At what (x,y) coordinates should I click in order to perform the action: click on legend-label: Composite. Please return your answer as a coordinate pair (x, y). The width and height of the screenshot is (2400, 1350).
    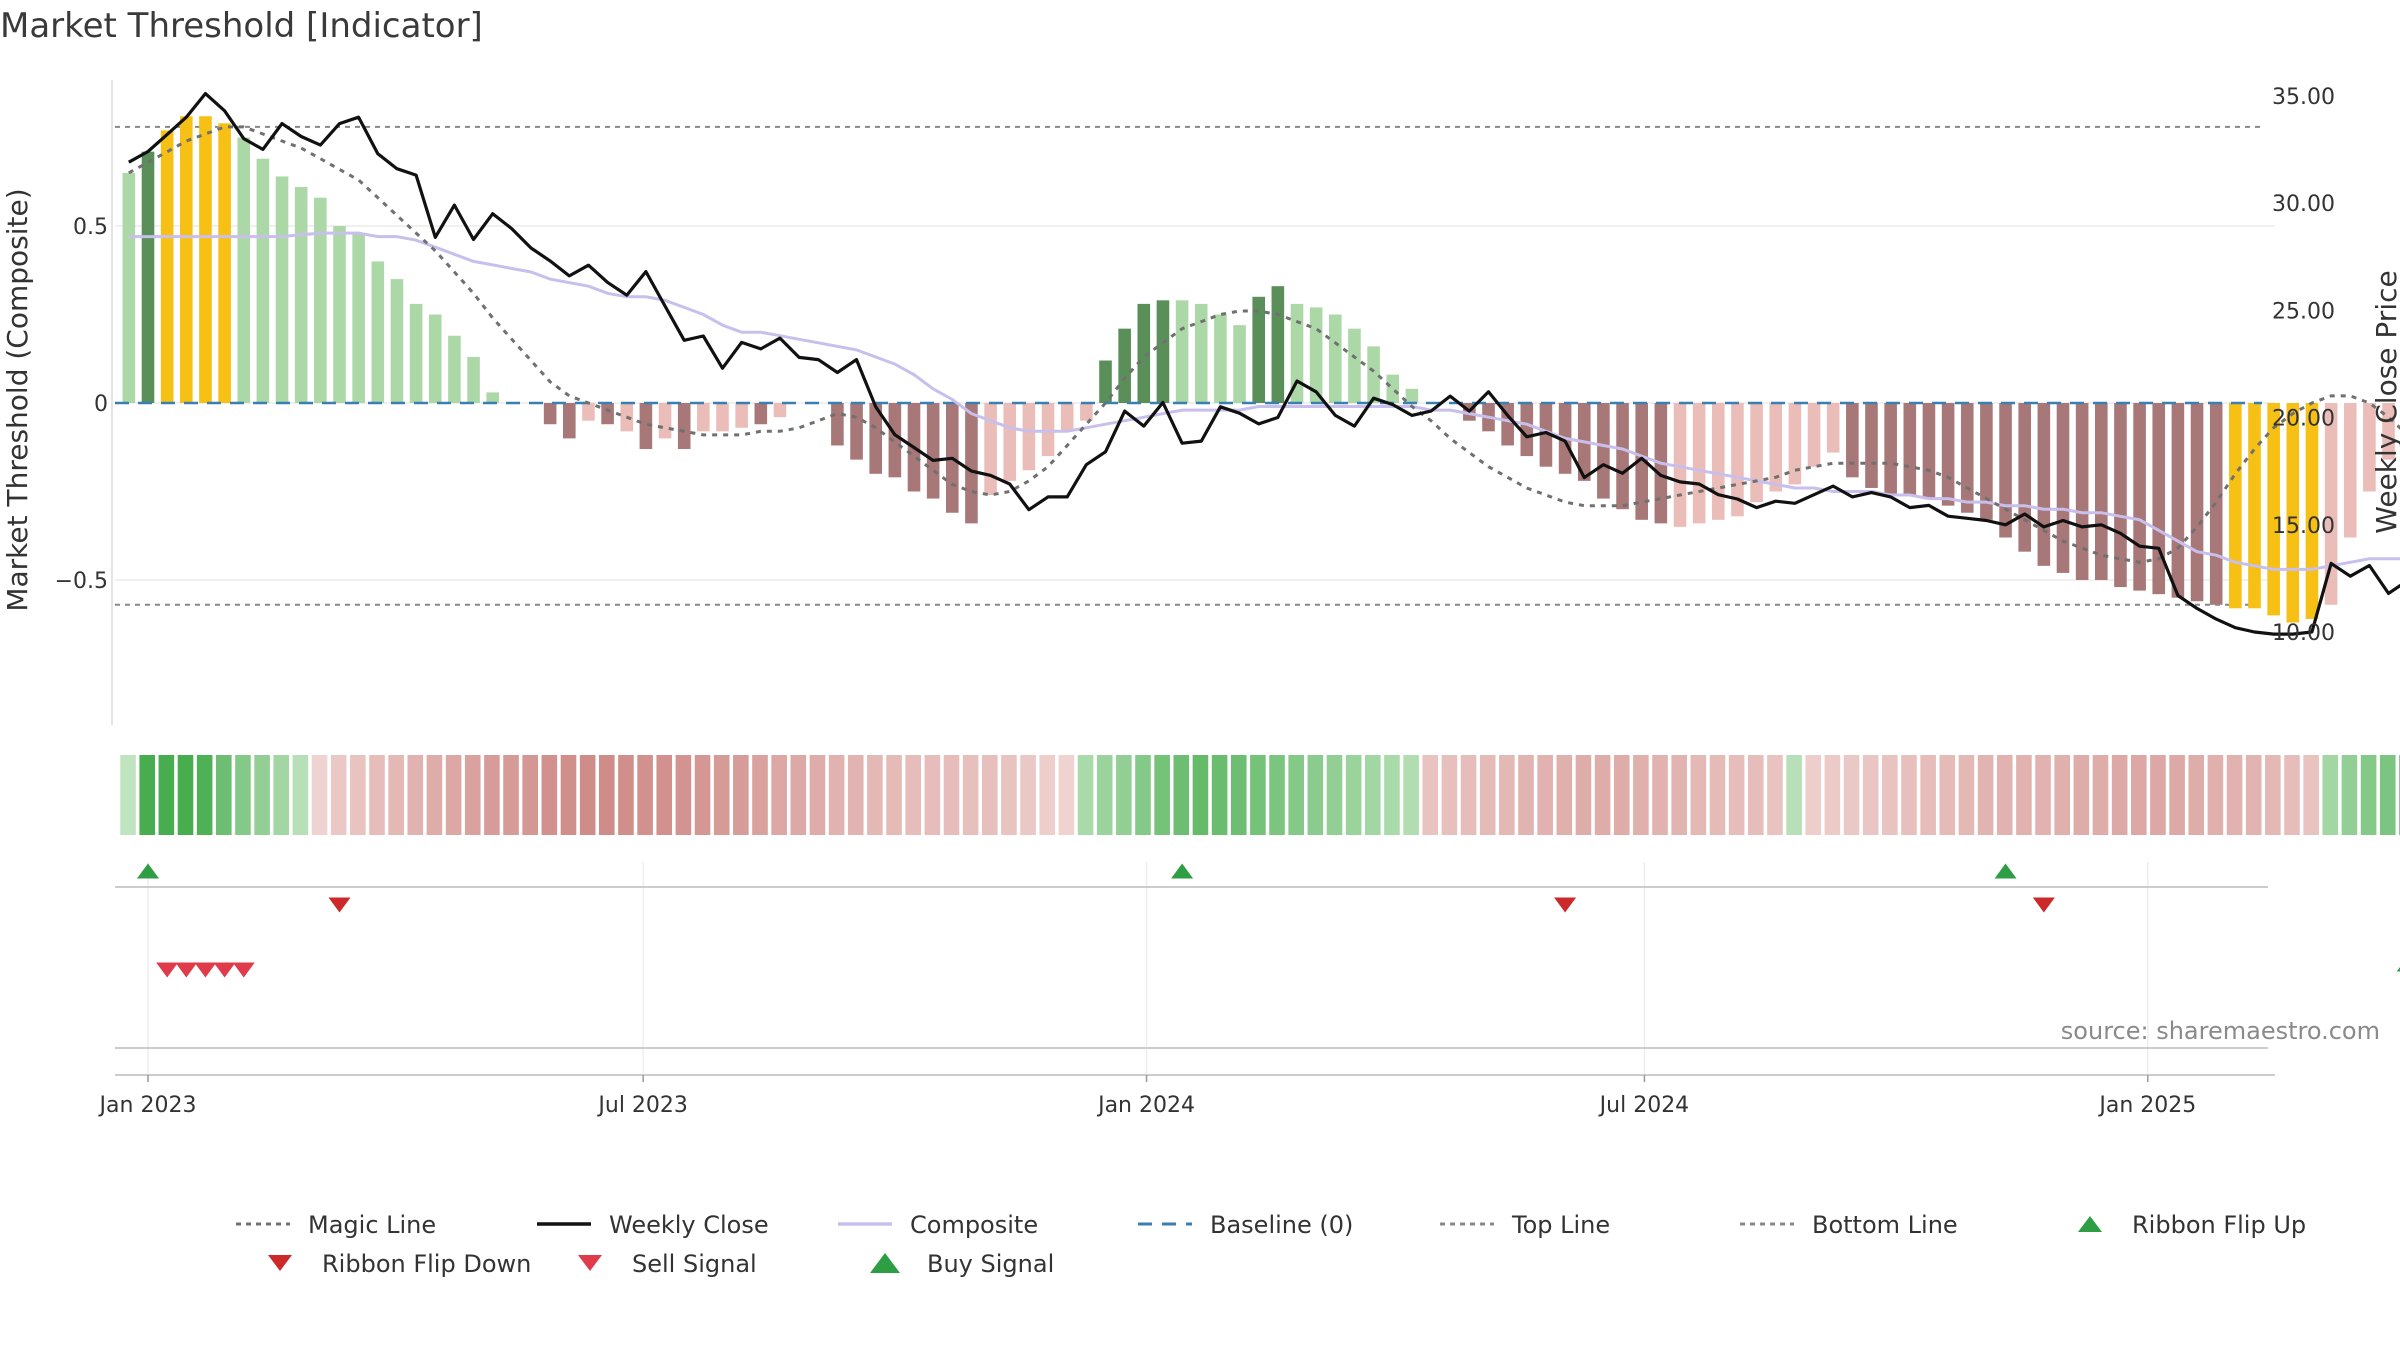
    Looking at the image, I should click on (974, 1225).